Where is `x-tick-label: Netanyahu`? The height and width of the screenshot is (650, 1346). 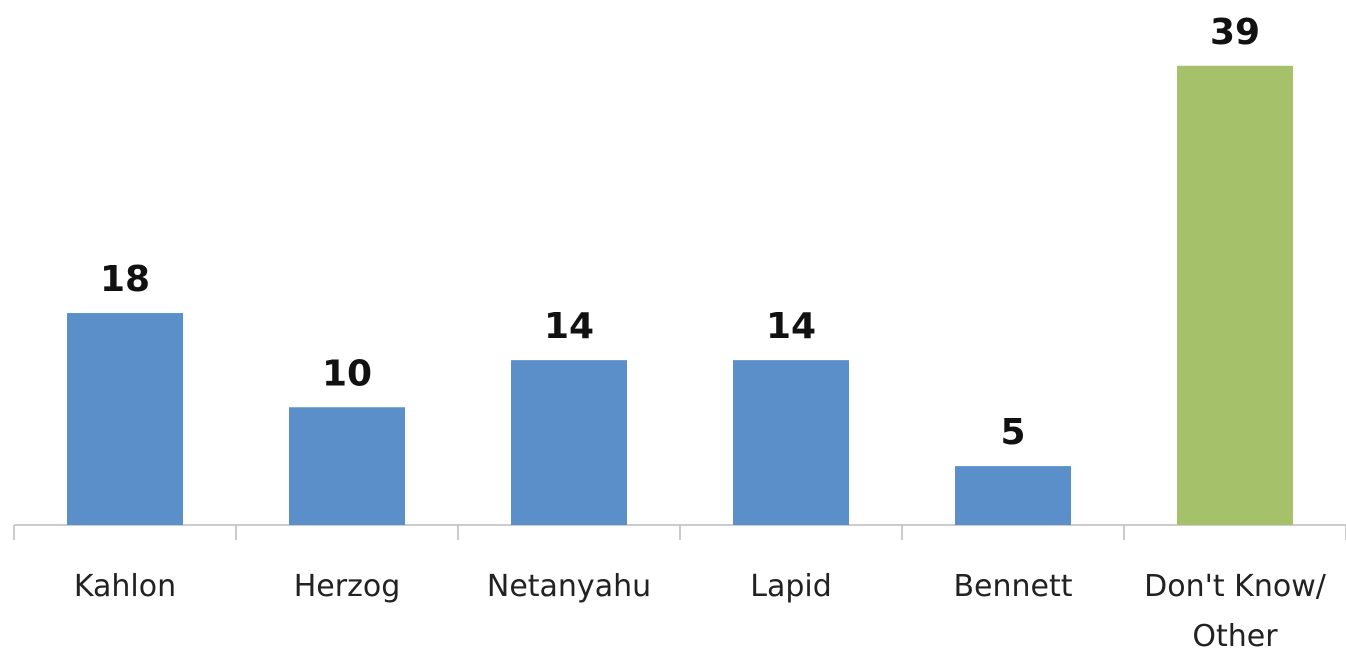
x-tick-label: Netanyahu is located at coordinates (569, 586).